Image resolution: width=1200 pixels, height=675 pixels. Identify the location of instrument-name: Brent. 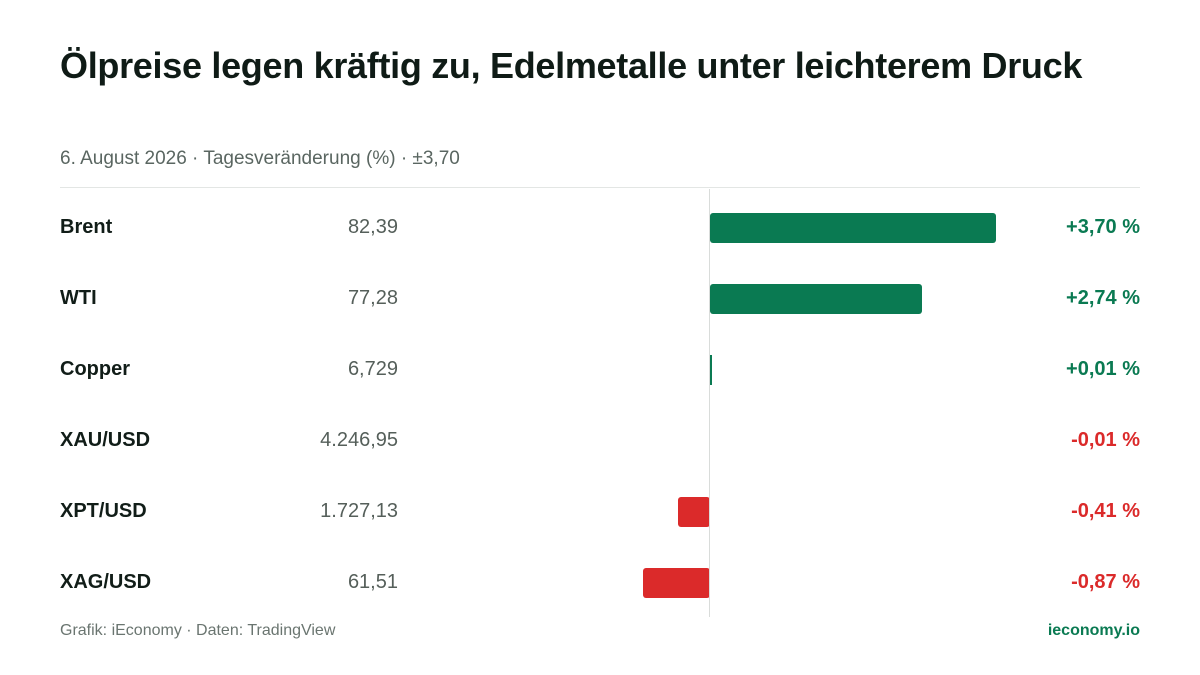
(86, 227).